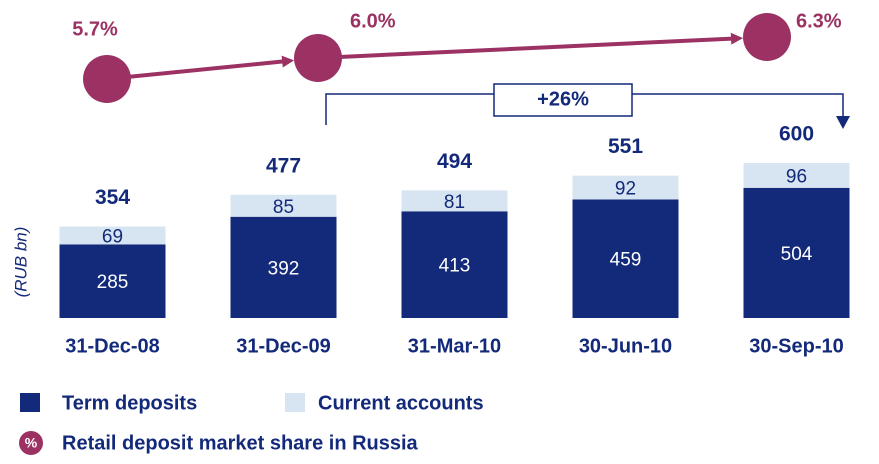 Image resolution: width=879 pixels, height=464 pixels. Describe the element at coordinates (625, 146) in the screenshot. I see `total-label: 551` at that location.